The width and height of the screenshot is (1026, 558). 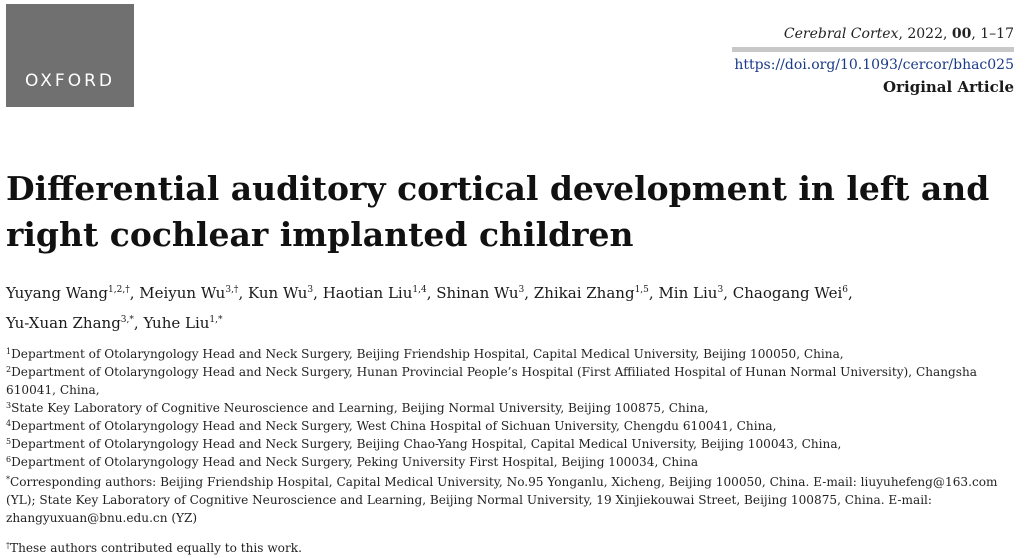 I want to click on journal-name: Cerebral Cortex, so click(x=841, y=34).